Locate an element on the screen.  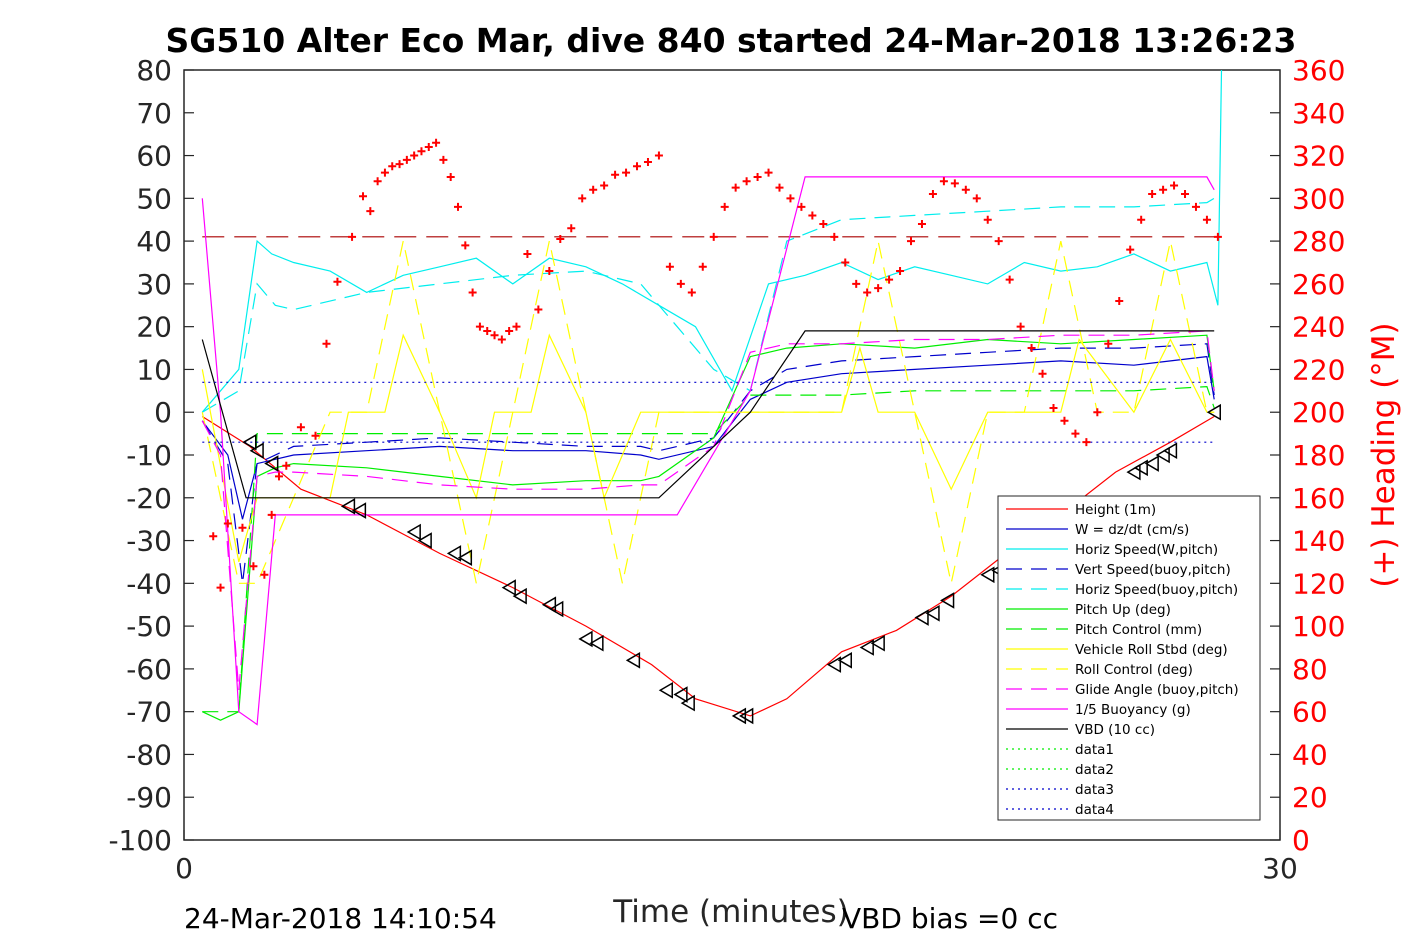
y-tick-label: 0 is located at coordinates (163, 412).